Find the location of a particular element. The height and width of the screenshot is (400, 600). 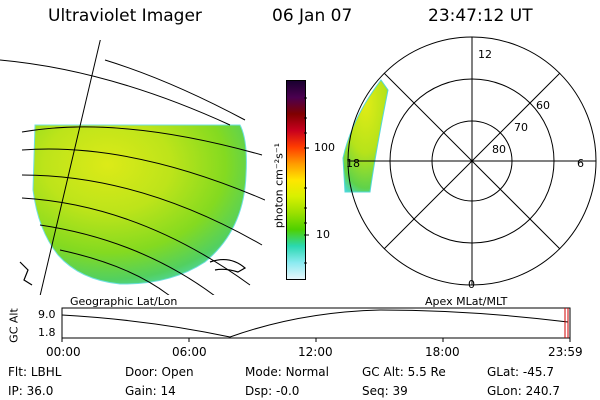

colorbar-ticks is located at coordinates (306, 180).